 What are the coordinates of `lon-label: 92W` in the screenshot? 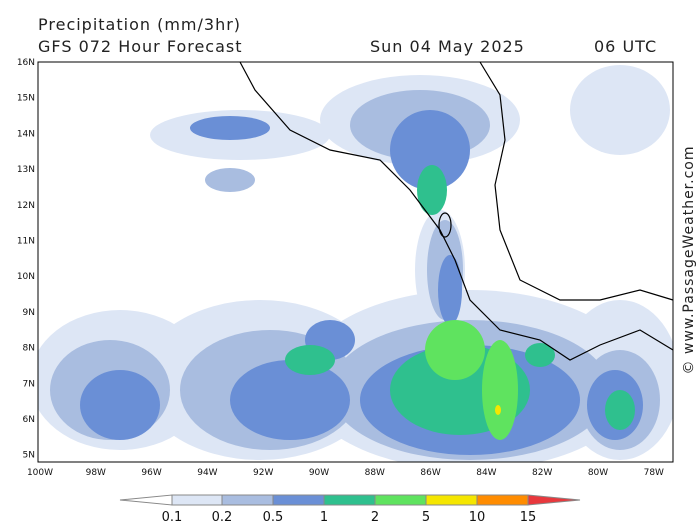 It's located at (263, 473).